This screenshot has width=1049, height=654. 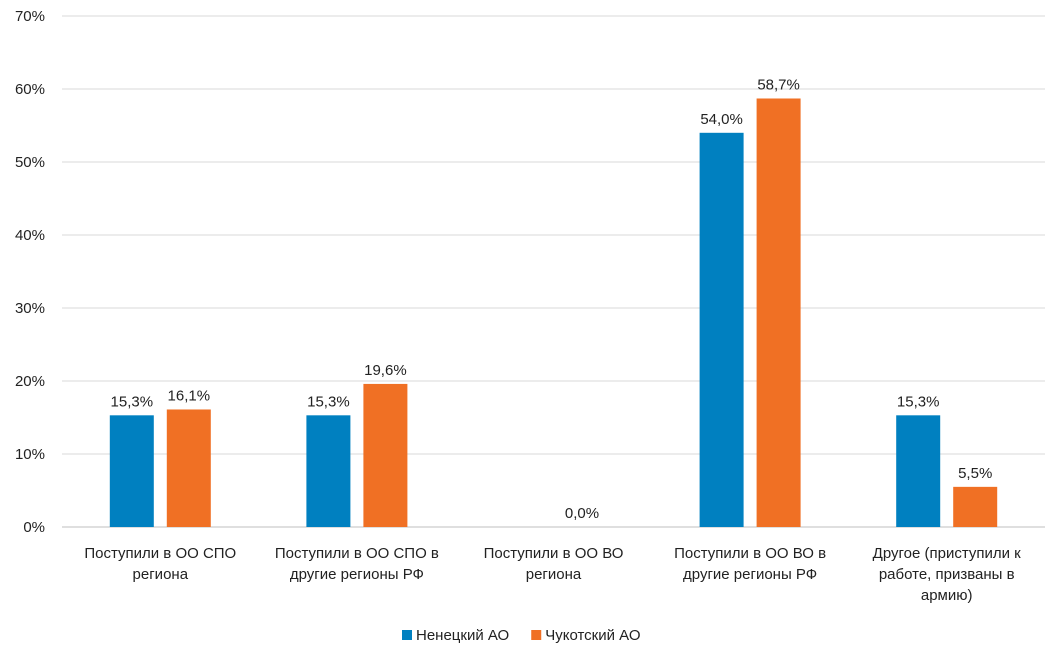 What do you see at coordinates (30, 89) in the screenshot?
I see `y-tick-label: 60%` at bounding box center [30, 89].